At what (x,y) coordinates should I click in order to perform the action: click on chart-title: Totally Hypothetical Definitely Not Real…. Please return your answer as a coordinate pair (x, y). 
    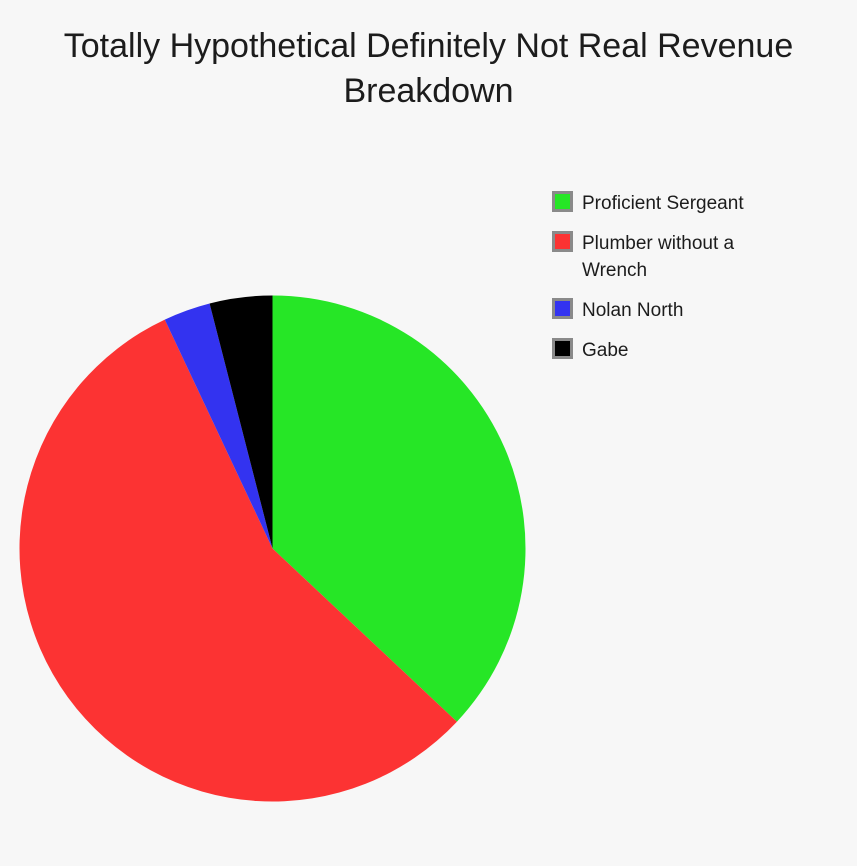
    Looking at the image, I should click on (428, 68).